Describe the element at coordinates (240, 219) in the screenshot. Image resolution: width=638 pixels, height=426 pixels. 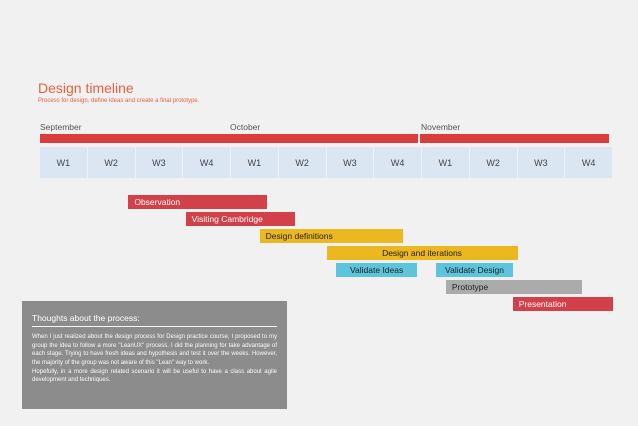
I see `gantt-task-bar: Visiting Cambridge` at that location.